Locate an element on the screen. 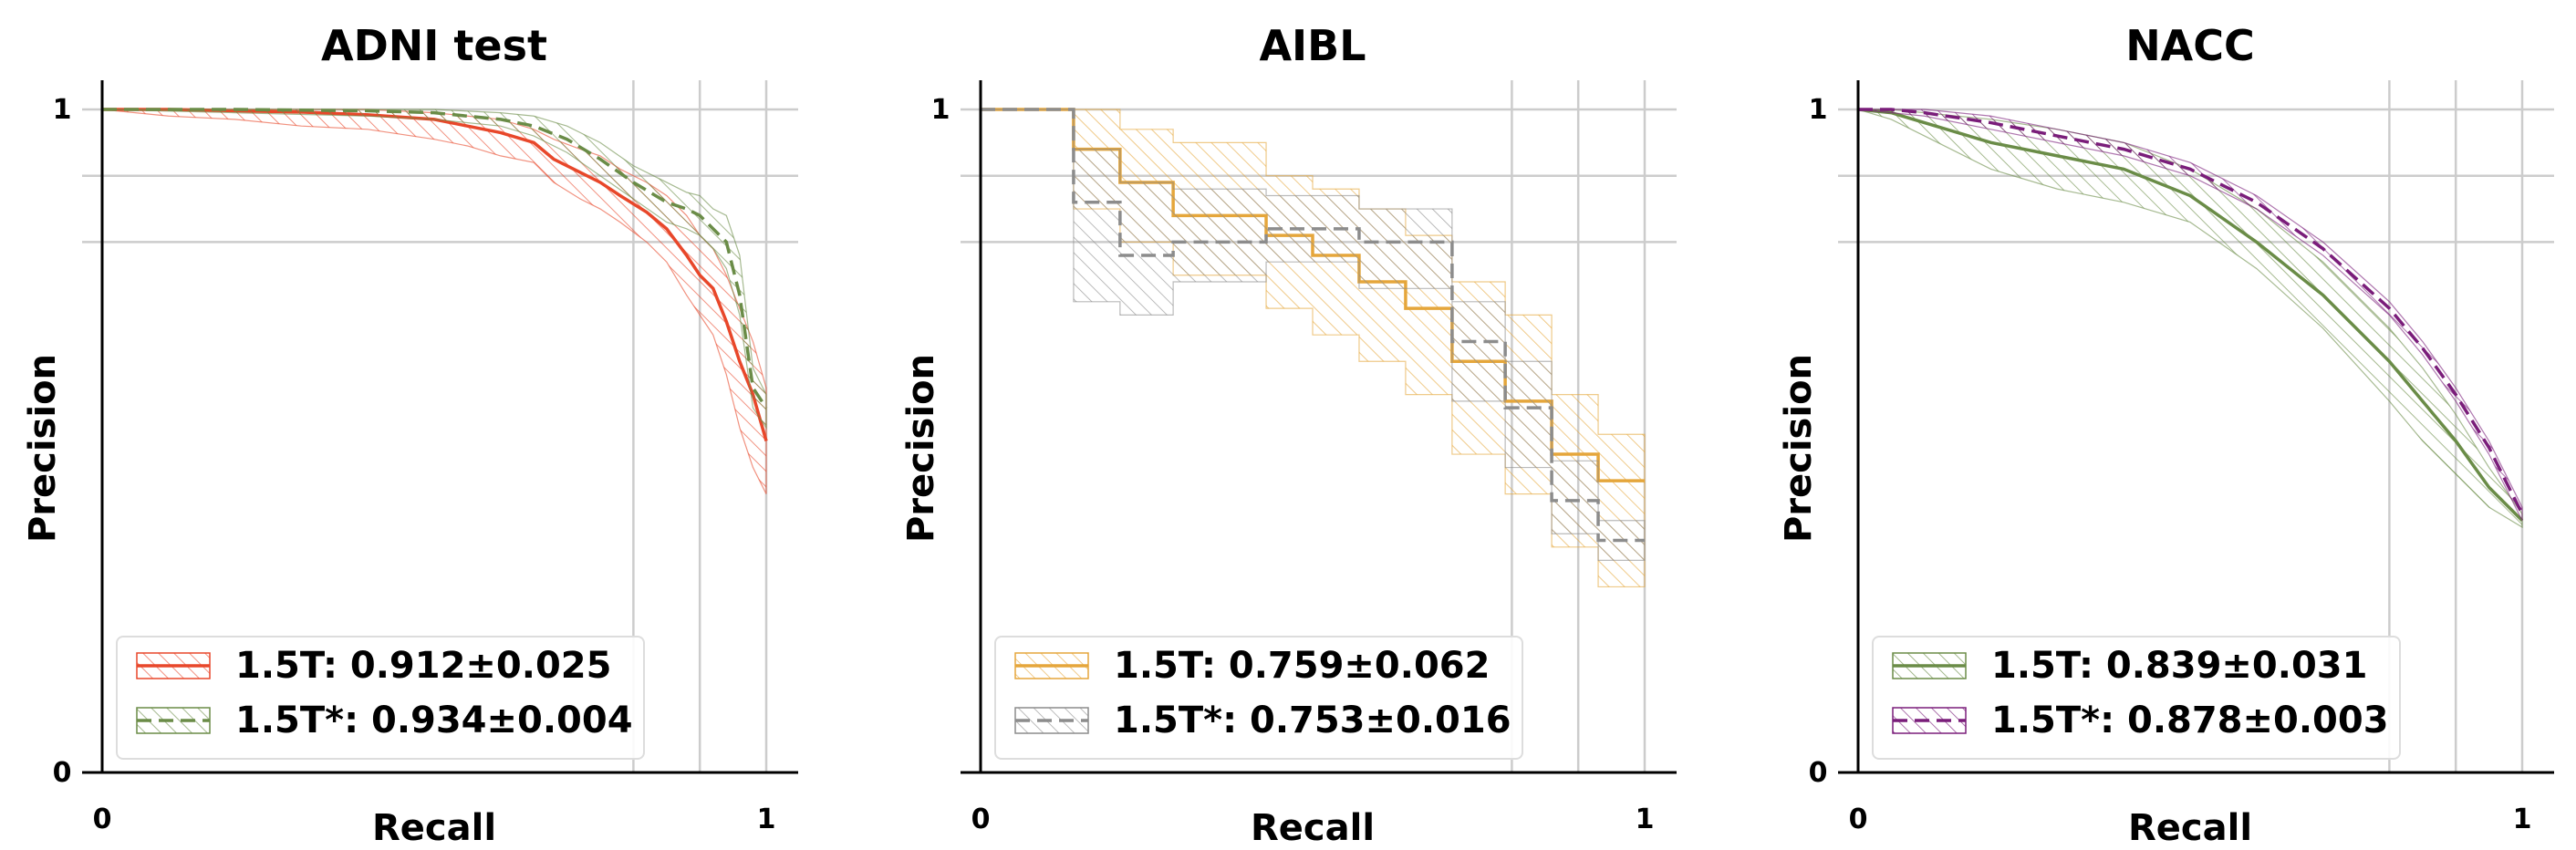 The height and width of the screenshot is (850, 2576). chart-title: ADNI test is located at coordinates (434, 45).